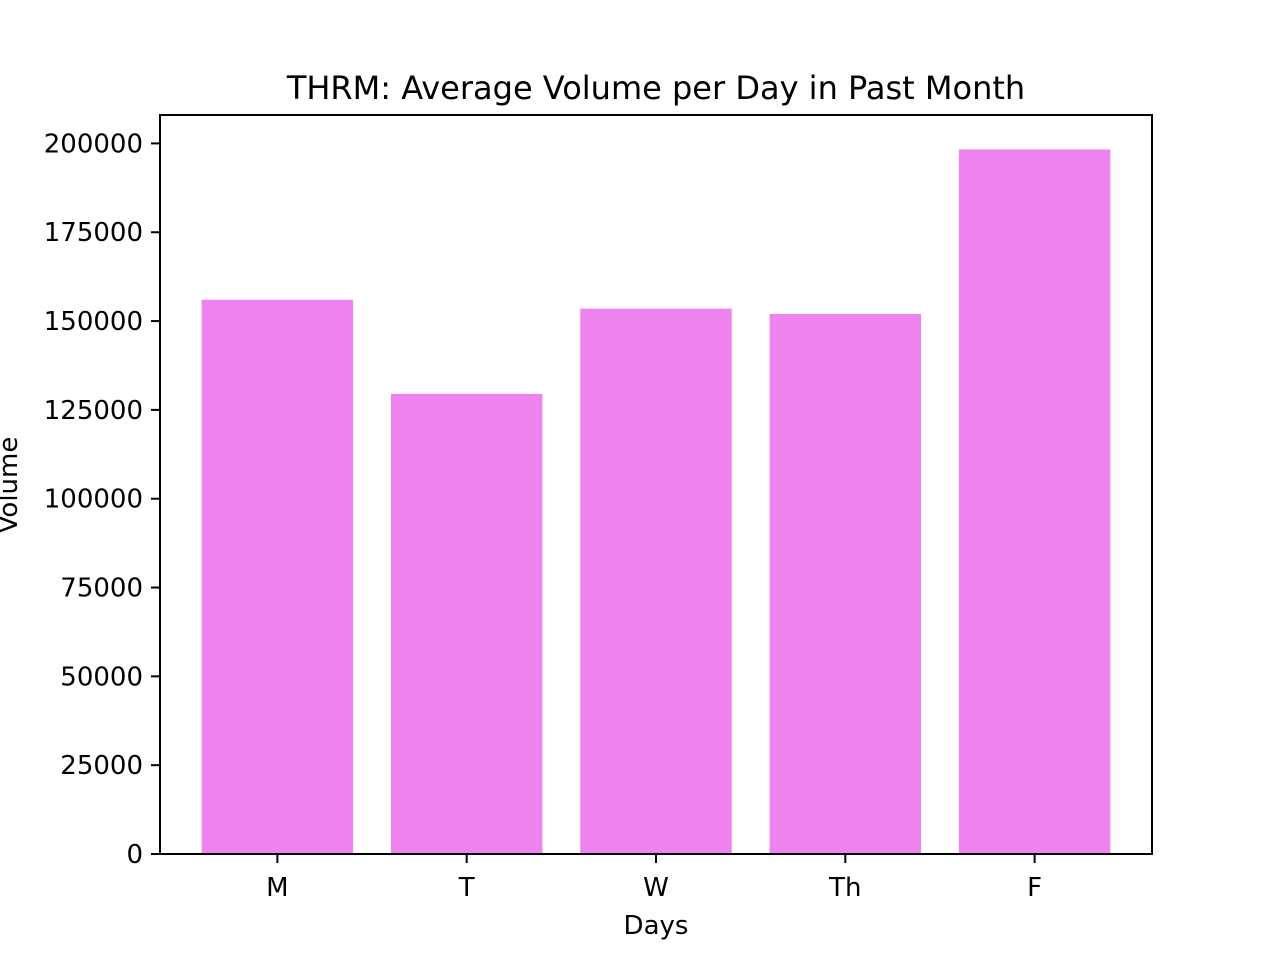 This screenshot has height=960, width=1280. What do you see at coordinates (93, 322) in the screenshot?
I see `y-tick-label: 150000` at bounding box center [93, 322].